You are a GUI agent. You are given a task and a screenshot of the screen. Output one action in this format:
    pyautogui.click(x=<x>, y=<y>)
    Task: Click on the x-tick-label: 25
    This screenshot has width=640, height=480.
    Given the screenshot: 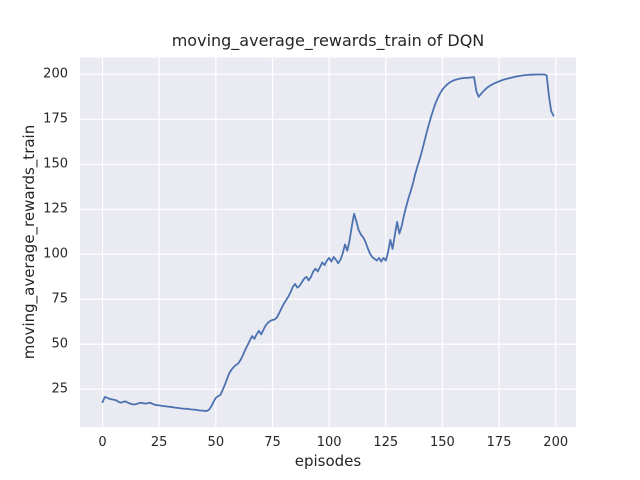 What is the action you would take?
    pyautogui.click(x=159, y=442)
    